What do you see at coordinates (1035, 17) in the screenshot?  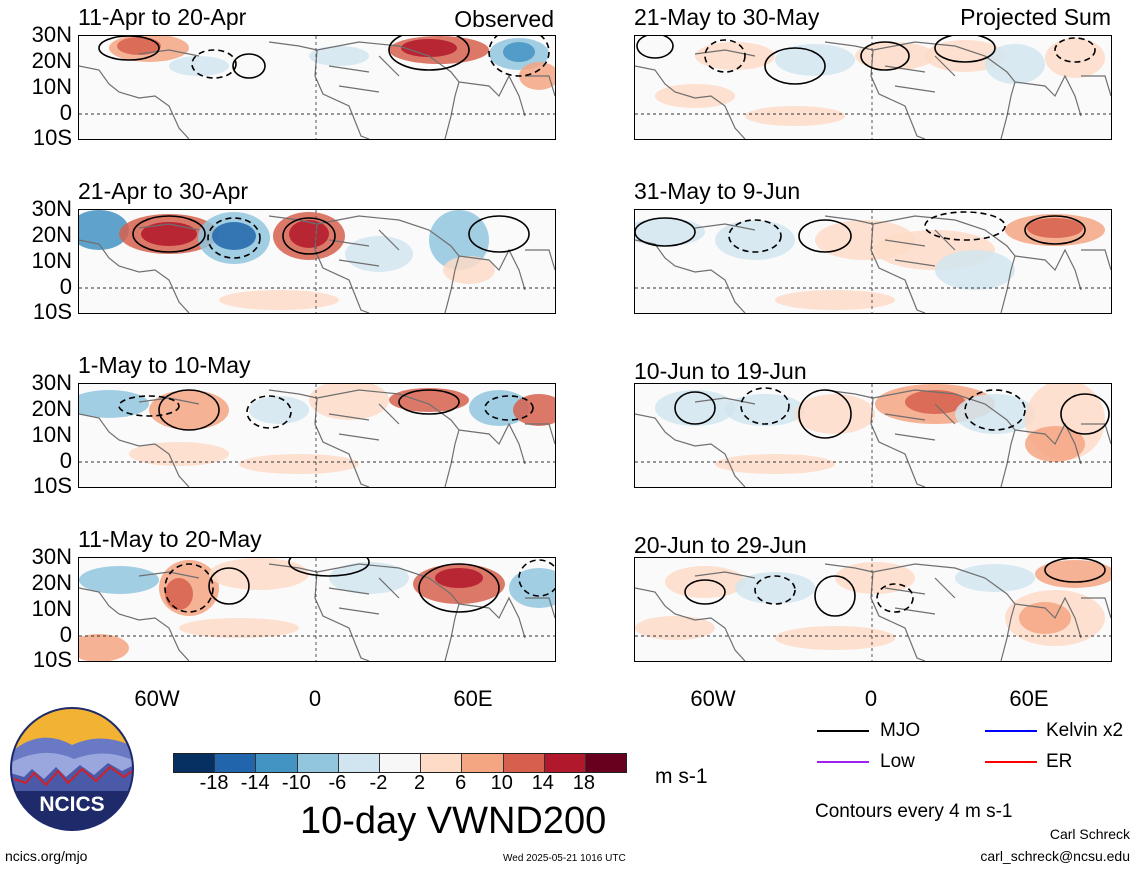 I see `projected-sum-label: Projected Sum` at bounding box center [1035, 17].